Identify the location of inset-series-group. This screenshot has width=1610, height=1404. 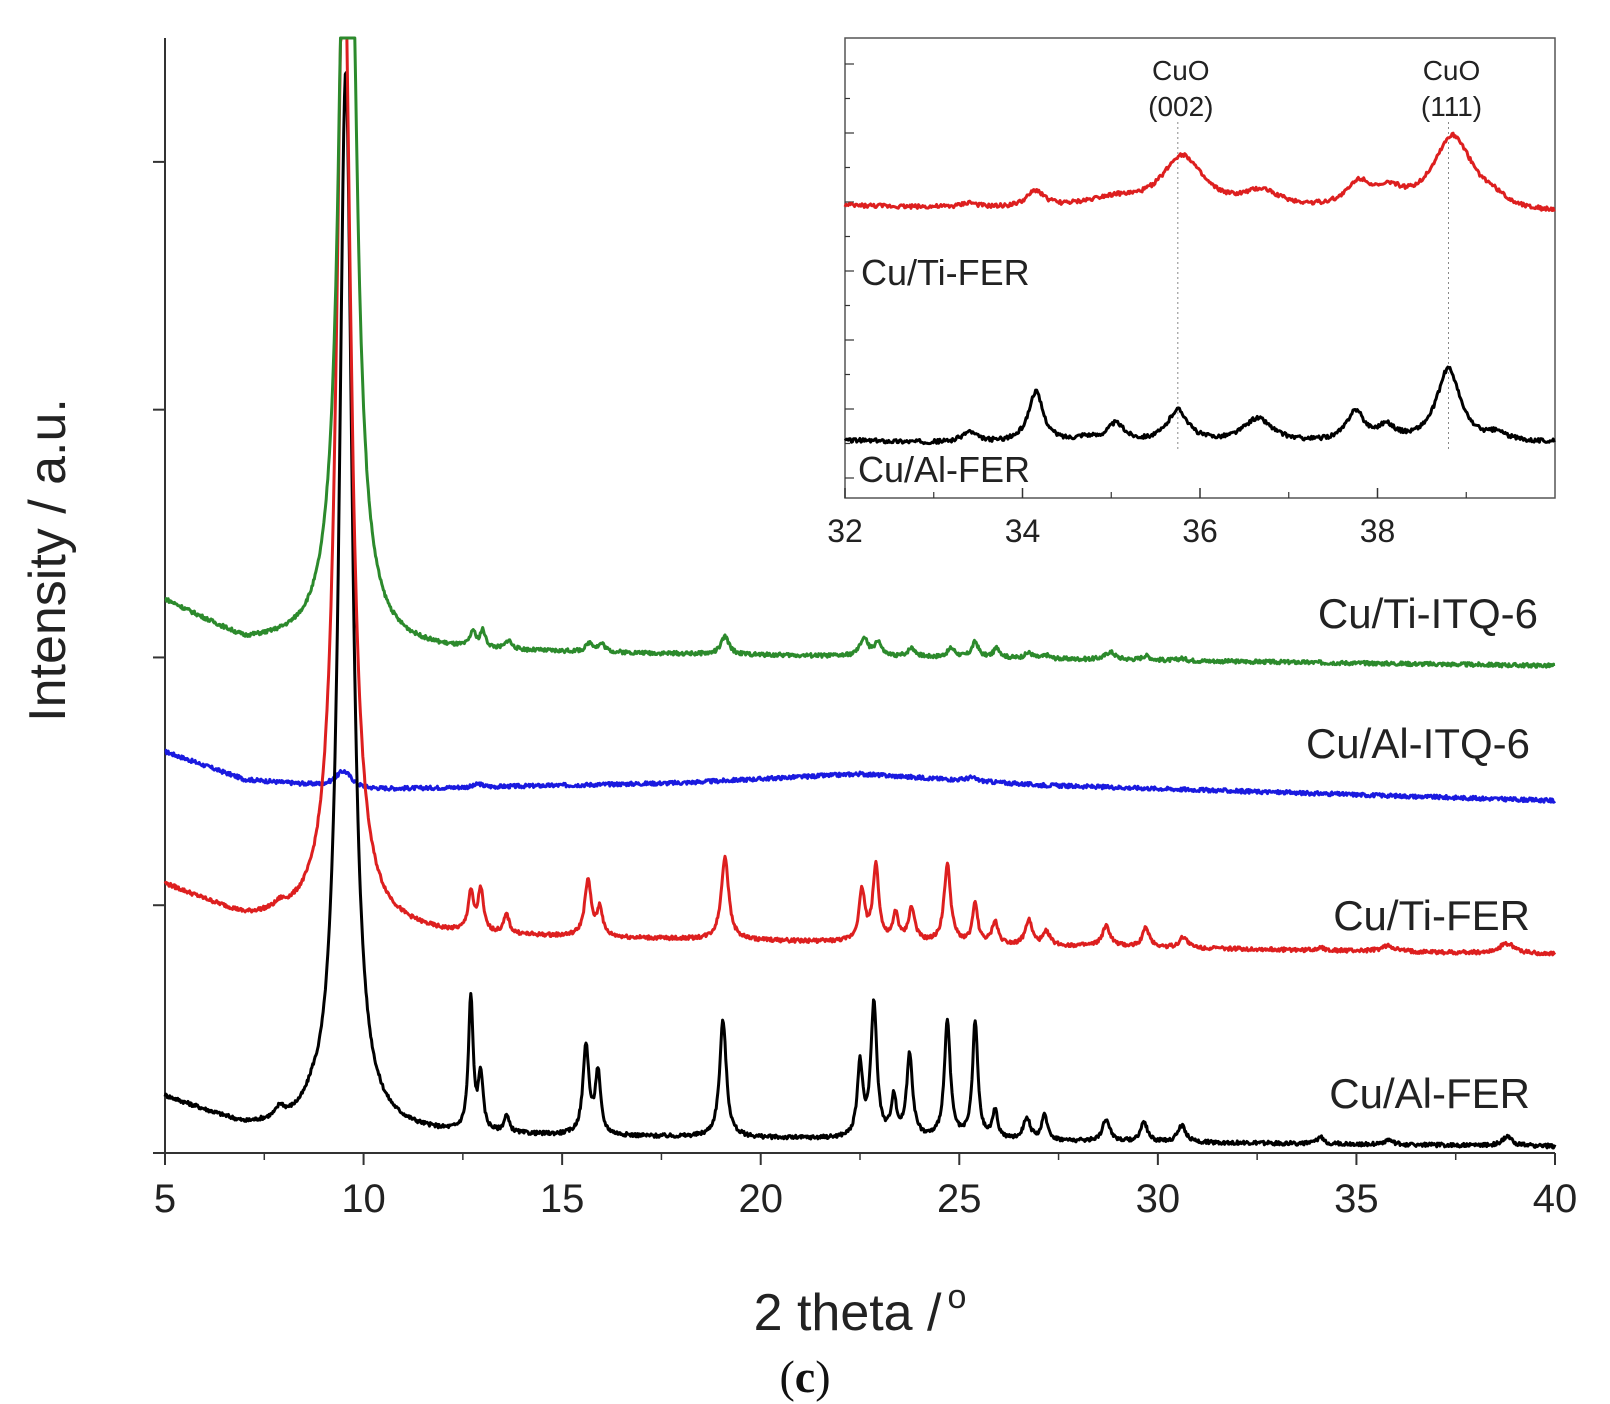
(1199, 288).